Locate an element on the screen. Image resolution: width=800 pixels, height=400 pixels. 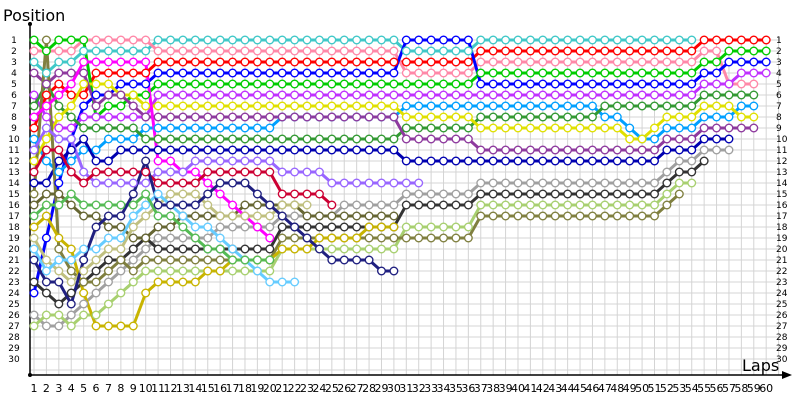
x-tick-label: 15 is located at coordinates (208, 388).